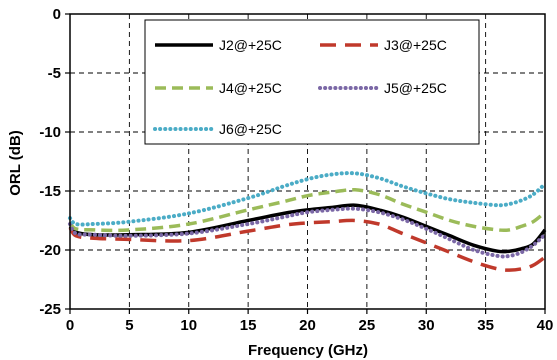 The width and height of the screenshot is (557, 360). What do you see at coordinates (307, 210) in the screenshot?
I see `series-line-J4@+25C` at bounding box center [307, 210].